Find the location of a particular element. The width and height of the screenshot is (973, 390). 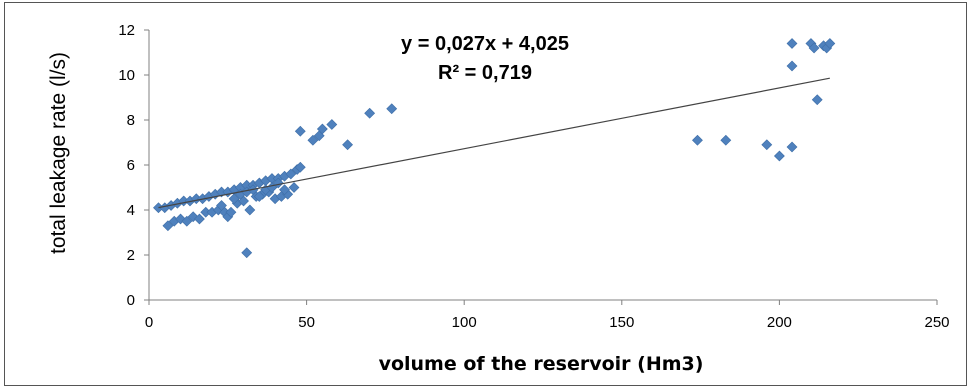

y-tick-label: 4 is located at coordinates (131, 210).